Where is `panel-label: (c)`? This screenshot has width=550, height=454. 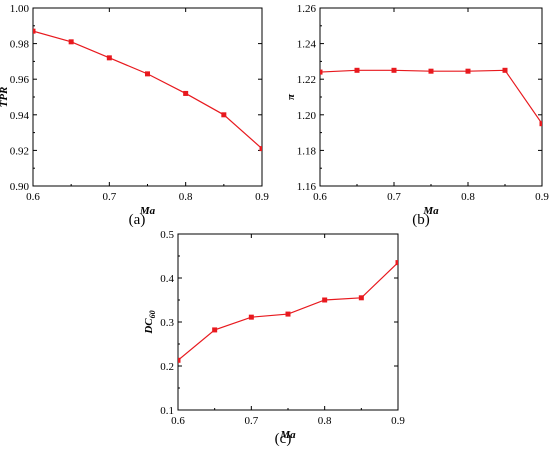 panel-label: (c) is located at coordinates (283, 439).